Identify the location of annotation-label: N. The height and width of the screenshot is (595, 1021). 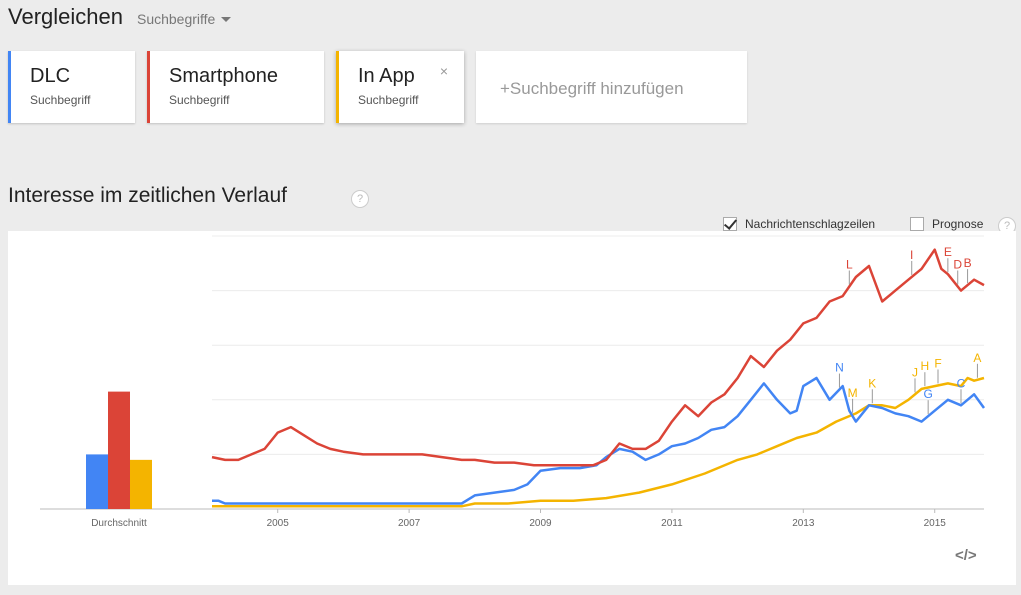
(839, 368).